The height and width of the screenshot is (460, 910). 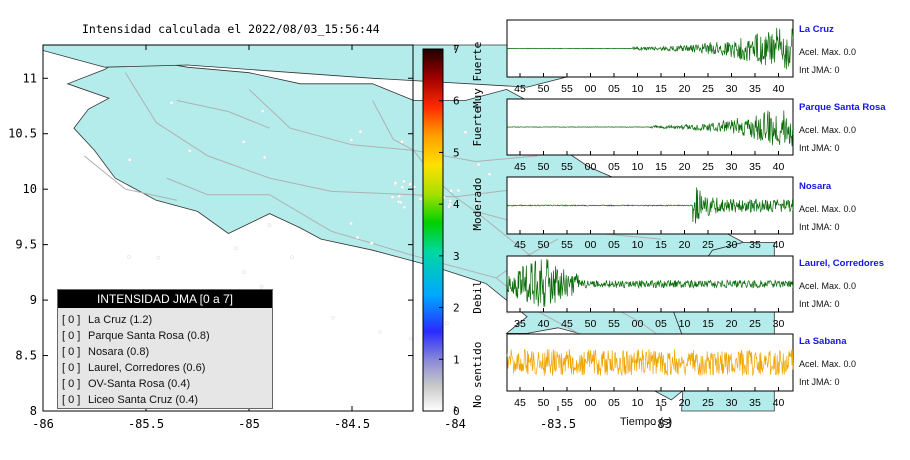 What do you see at coordinates (165, 320) in the screenshot?
I see `legend-row: [ 0 ] La Cruz (1.2)` at bounding box center [165, 320].